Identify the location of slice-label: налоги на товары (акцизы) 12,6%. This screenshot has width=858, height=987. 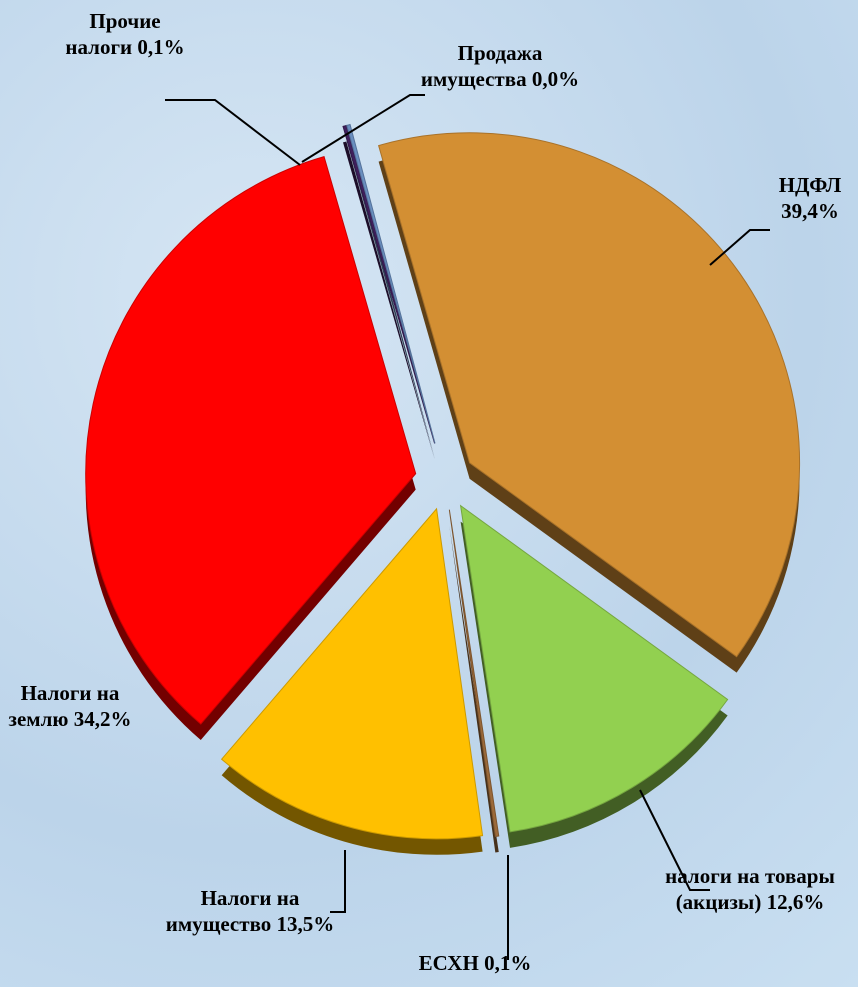
(750, 889).